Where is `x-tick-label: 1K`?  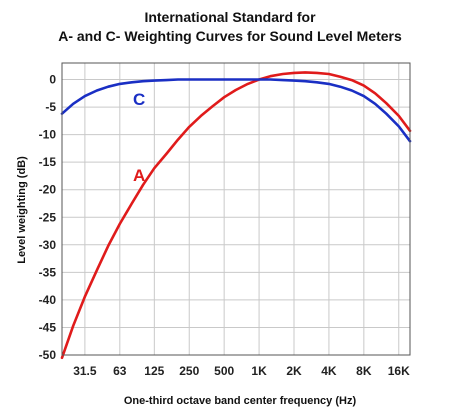 x-tick-label: 1K is located at coordinates (259, 371).